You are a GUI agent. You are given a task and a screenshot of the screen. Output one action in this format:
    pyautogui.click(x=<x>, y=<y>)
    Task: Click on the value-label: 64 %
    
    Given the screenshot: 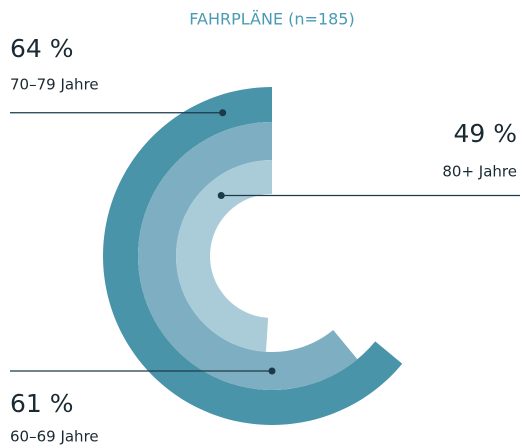 What is the action you would take?
    pyautogui.click(x=42, y=48)
    